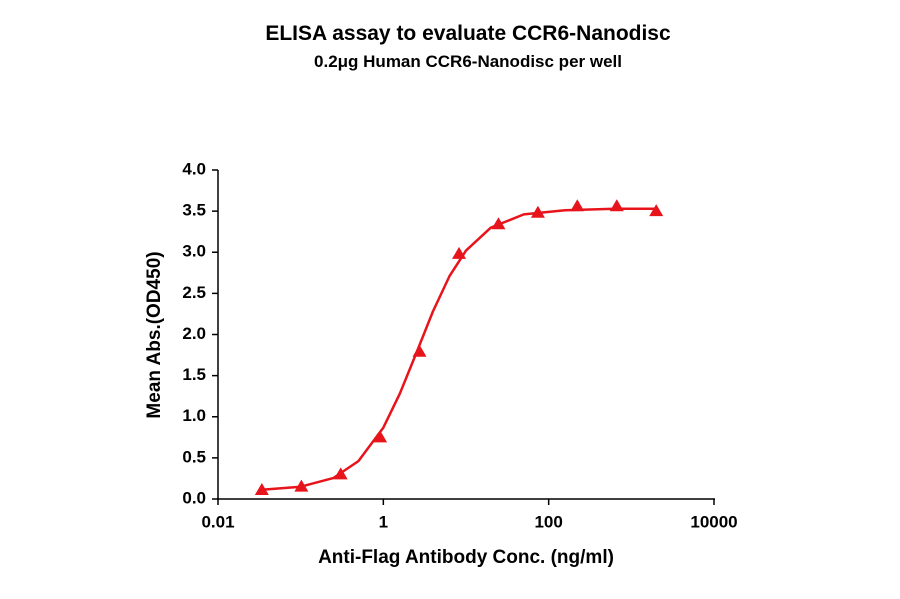 The image size is (900, 599). Describe the element at coordinates (194, 210) in the screenshot. I see `y-tick-label: 3.5` at that location.